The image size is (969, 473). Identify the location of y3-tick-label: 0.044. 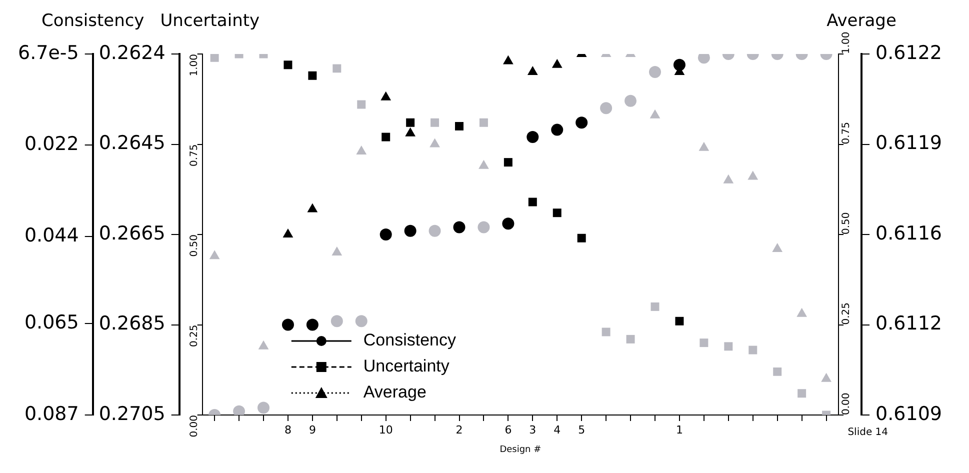
(51, 235).